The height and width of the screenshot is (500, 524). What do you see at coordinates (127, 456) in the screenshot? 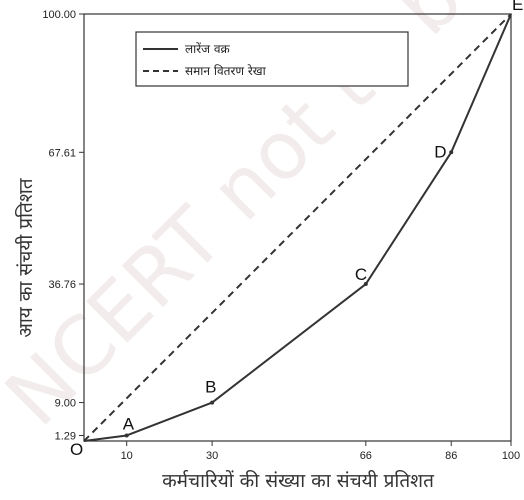
I see `x-tick-label: 10` at bounding box center [127, 456].